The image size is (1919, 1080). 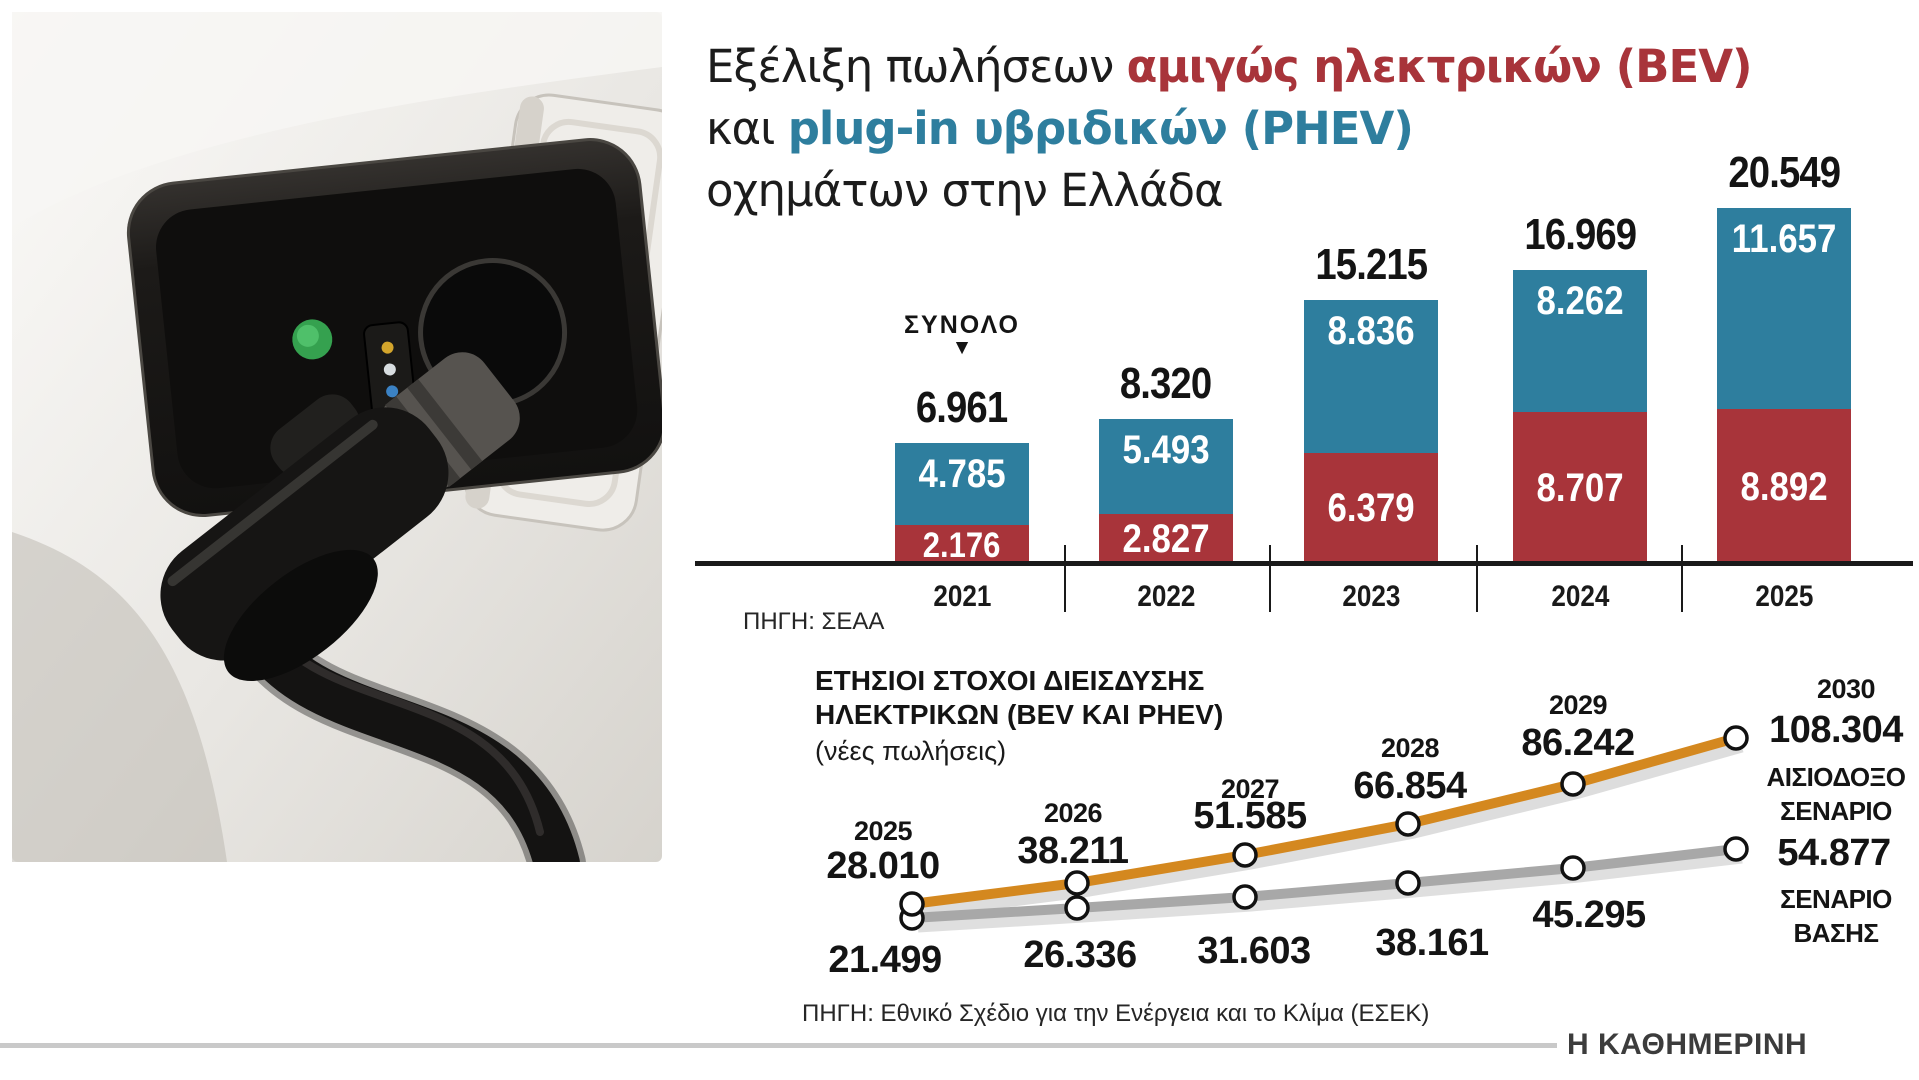 I want to click on optimistic-scenario-line, so click(x=1324, y=821).